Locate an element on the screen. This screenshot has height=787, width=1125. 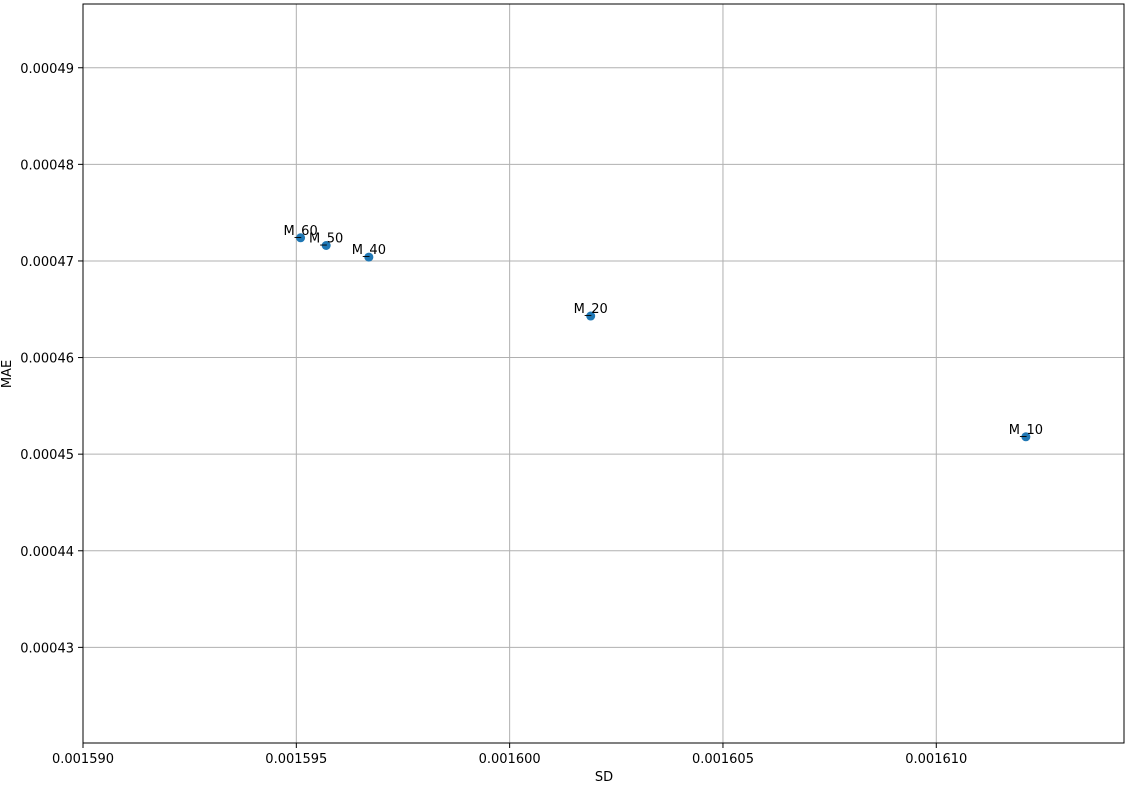
x-axis-label: SD is located at coordinates (604, 777).